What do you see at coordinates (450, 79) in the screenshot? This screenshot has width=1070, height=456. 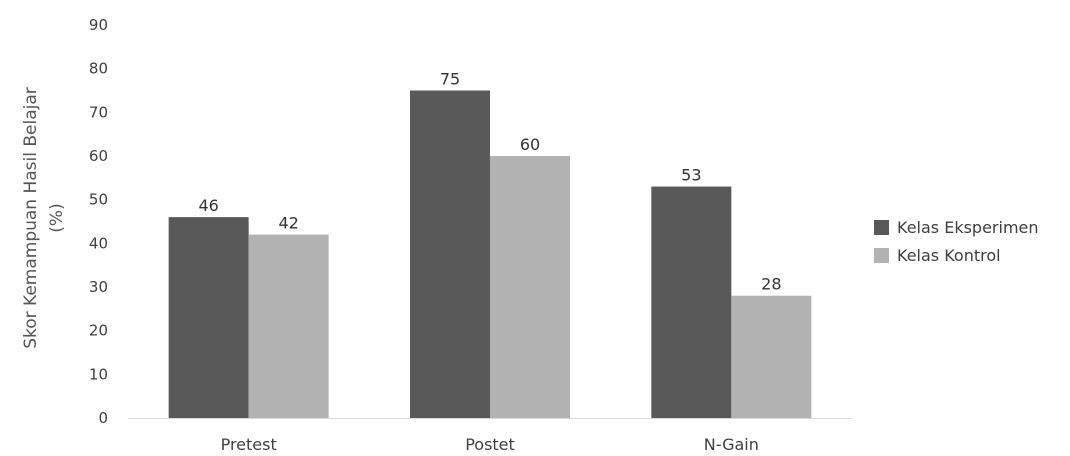 I see `data-label: 75` at bounding box center [450, 79].